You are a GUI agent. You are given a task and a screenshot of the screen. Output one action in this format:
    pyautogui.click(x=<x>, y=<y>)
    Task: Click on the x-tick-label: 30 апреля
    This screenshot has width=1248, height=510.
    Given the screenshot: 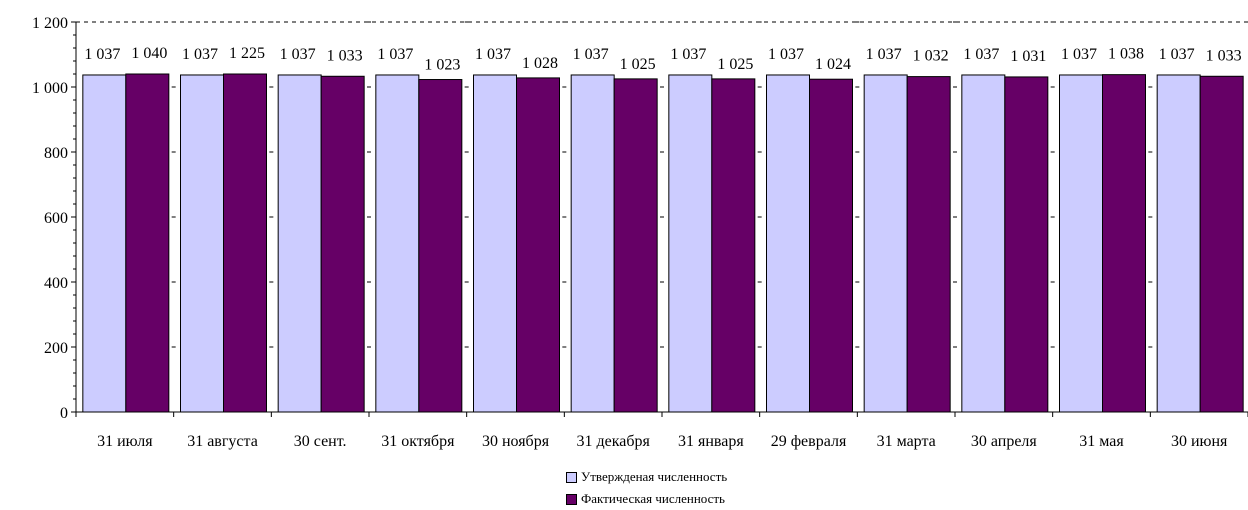 What is the action you would take?
    pyautogui.click(x=1004, y=441)
    